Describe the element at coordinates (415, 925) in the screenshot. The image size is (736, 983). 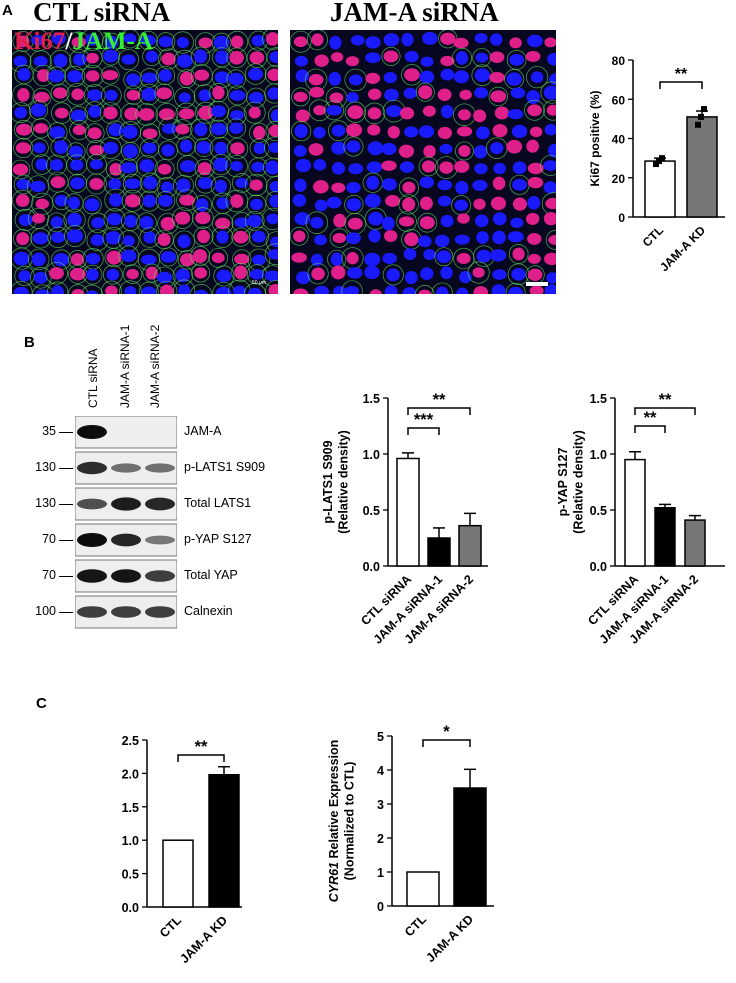
I see `x-tick-label: CTL` at that location.